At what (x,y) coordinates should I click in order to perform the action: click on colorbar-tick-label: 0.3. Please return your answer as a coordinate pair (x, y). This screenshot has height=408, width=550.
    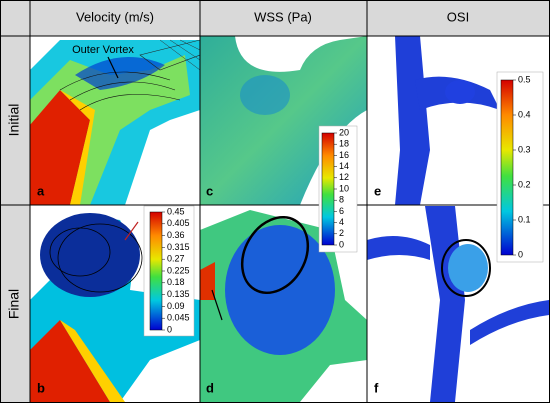
    Looking at the image, I should click on (524, 149).